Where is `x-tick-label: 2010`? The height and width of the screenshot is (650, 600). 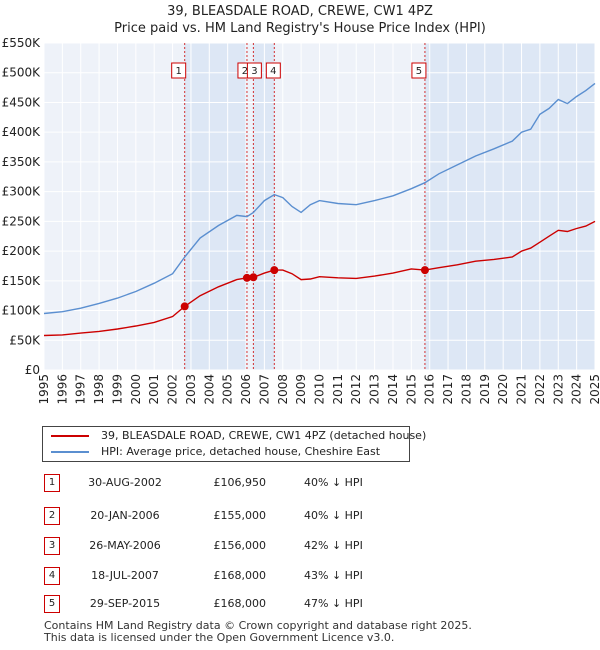 x-tick-label: 2010 is located at coordinates (320, 389).